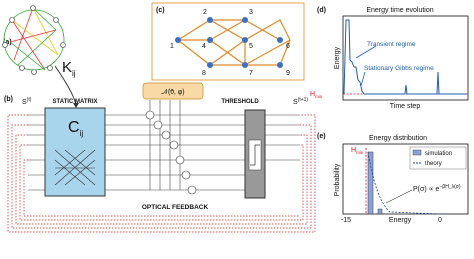 The height and width of the screenshot is (259, 474). What do you see at coordinates (426, 189) in the screenshot?
I see `formula-base: P(σ) ∝ e` at bounding box center [426, 189].